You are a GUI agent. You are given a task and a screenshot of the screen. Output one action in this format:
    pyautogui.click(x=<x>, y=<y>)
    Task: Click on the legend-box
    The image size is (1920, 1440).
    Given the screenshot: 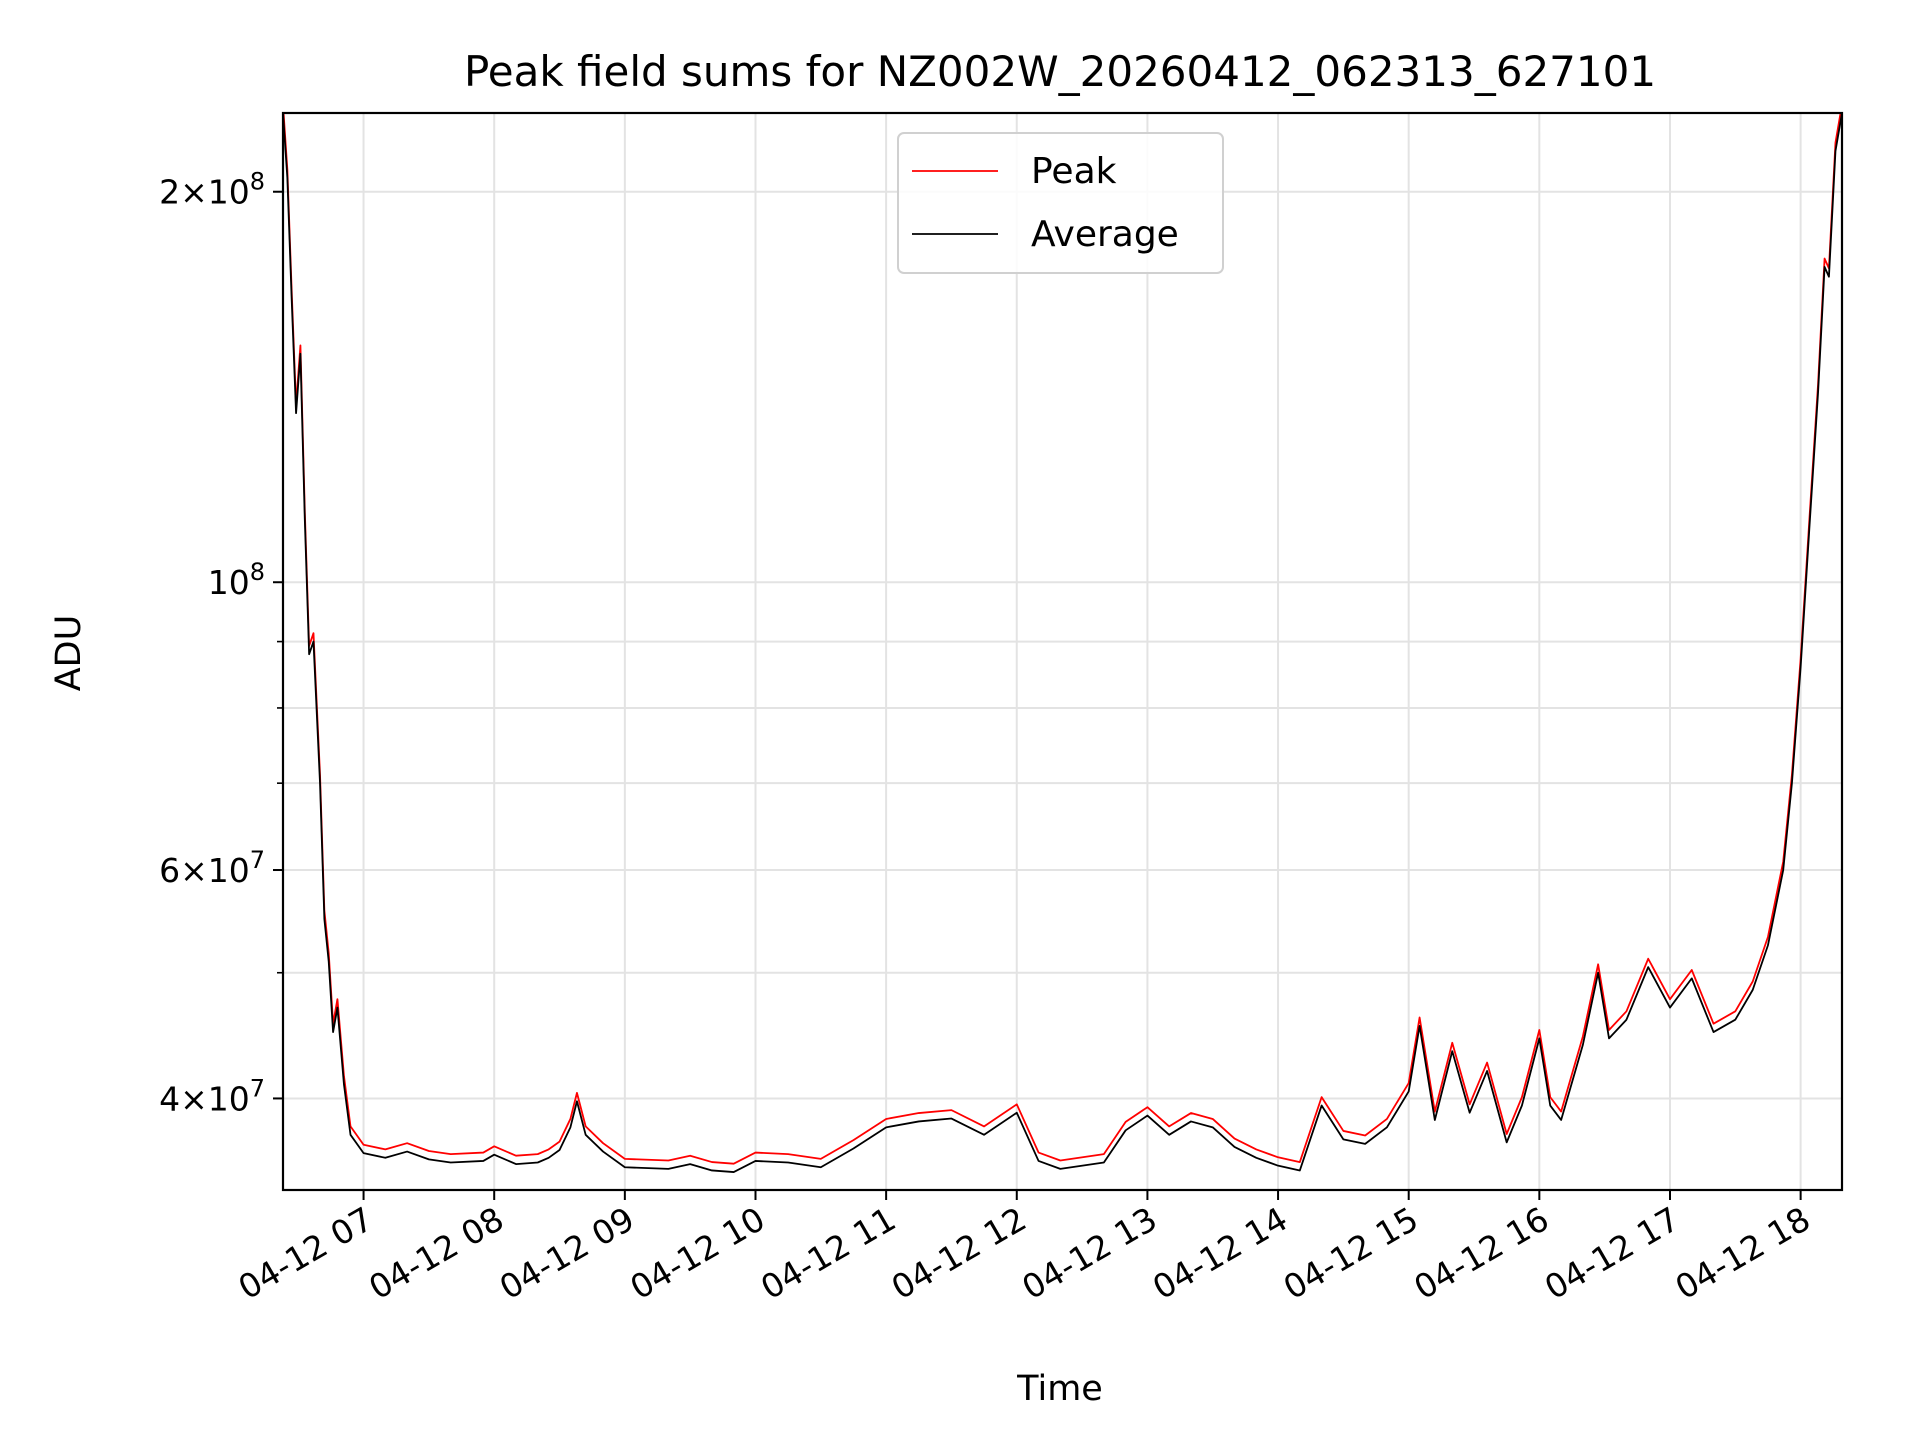 What is the action you would take?
    pyautogui.click(x=1060, y=203)
    